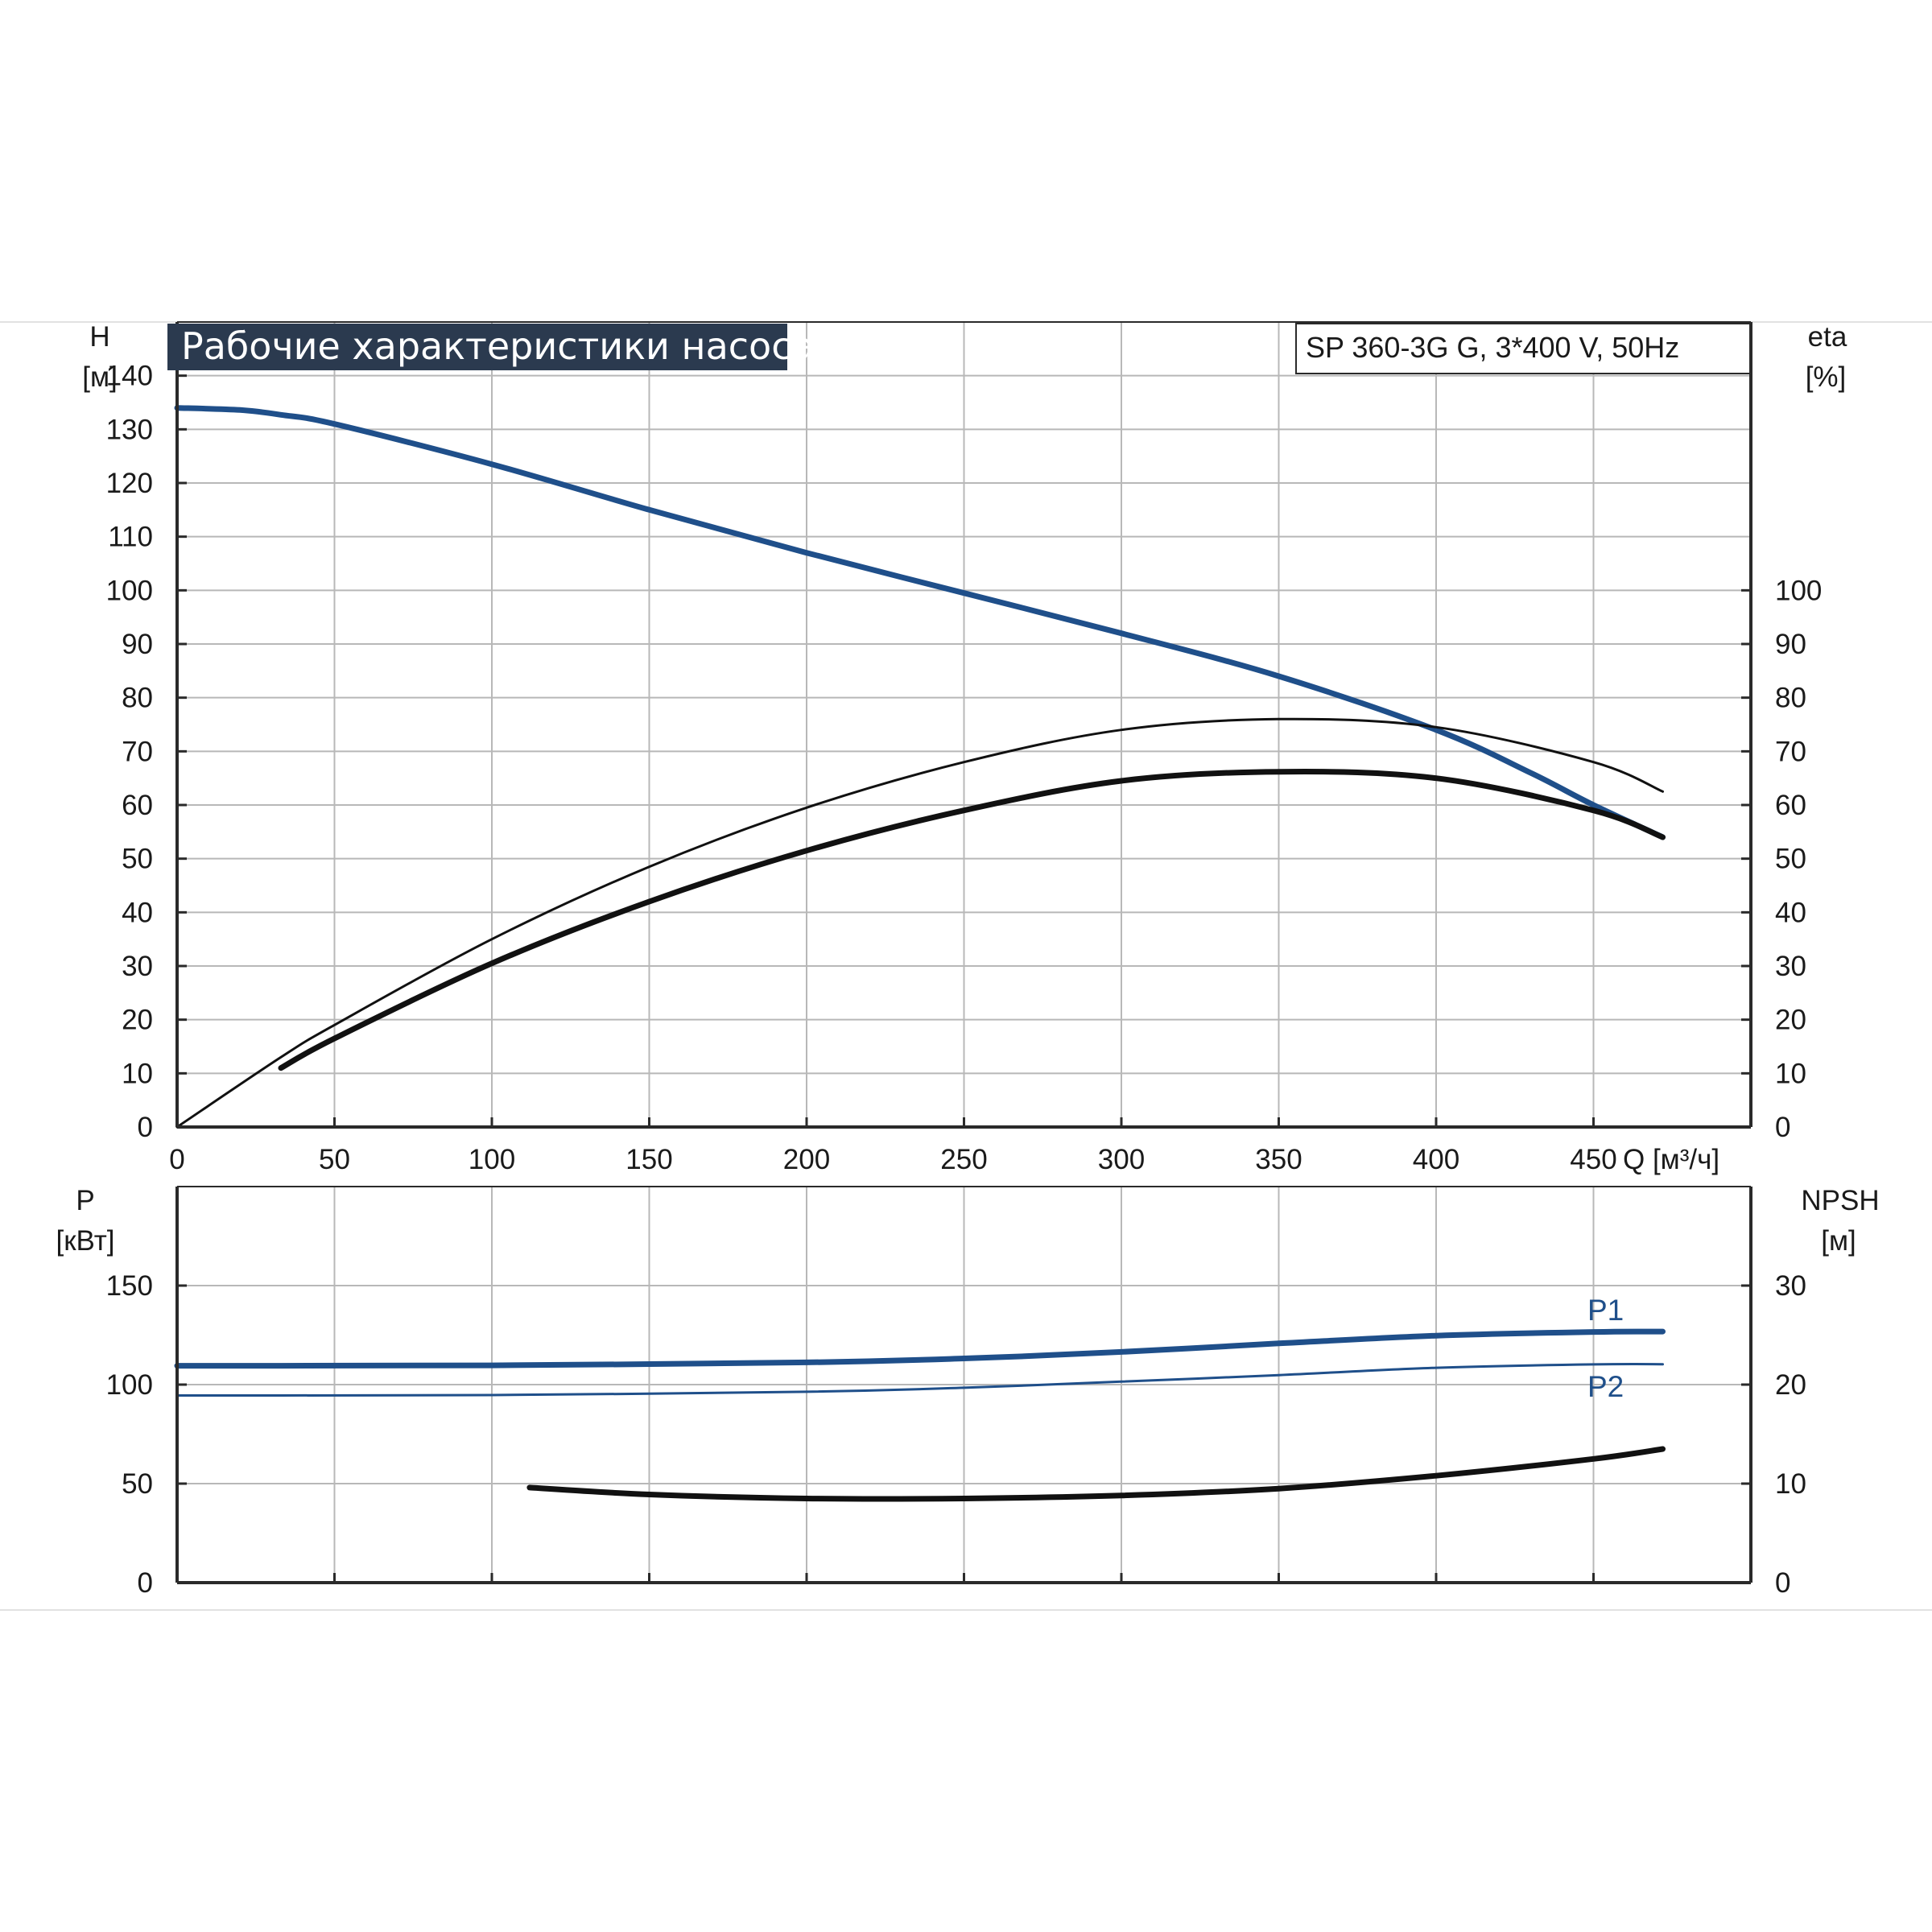  I want to click on npsh-tick-label: 20, so click(1790, 1385).